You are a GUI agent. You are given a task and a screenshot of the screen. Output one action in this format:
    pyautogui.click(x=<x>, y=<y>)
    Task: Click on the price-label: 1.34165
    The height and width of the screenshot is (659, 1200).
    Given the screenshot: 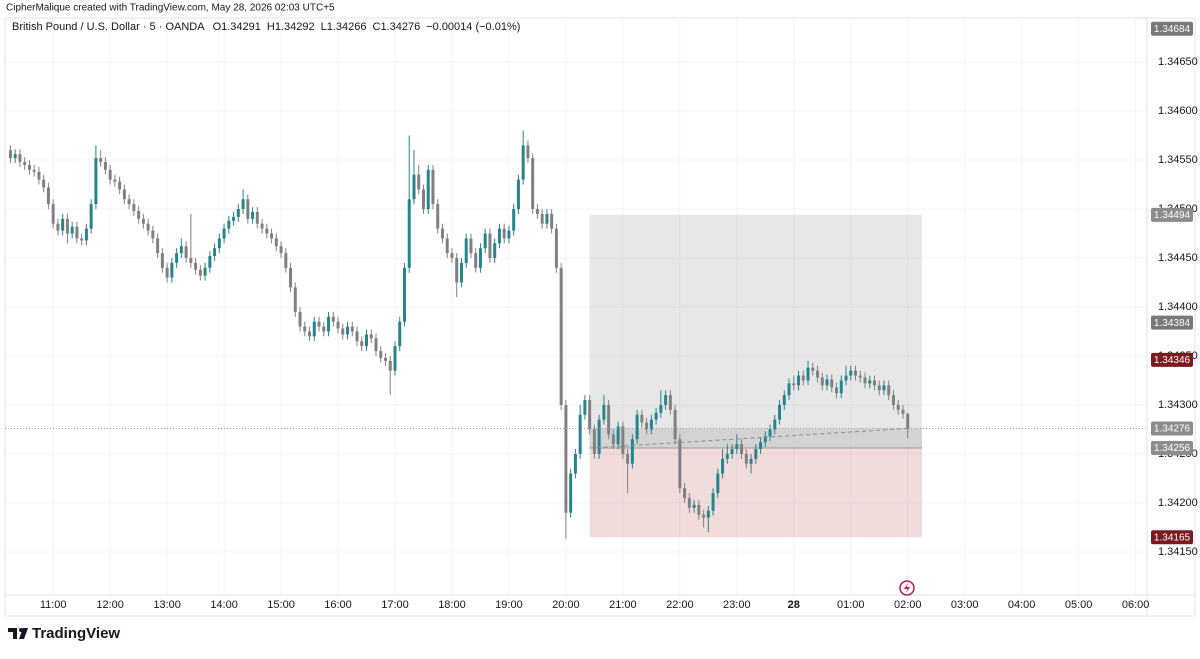 What is the action you would take?
    pyautogui.click(x=1172, y=537)
    